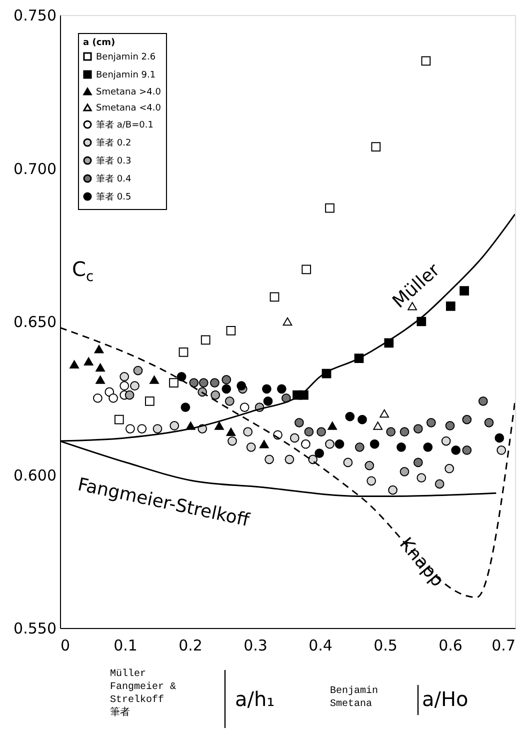 The width and height of the screenshot is (525, 734). I want to click on legend-label: Smetana <4.0, so click(129, 109).